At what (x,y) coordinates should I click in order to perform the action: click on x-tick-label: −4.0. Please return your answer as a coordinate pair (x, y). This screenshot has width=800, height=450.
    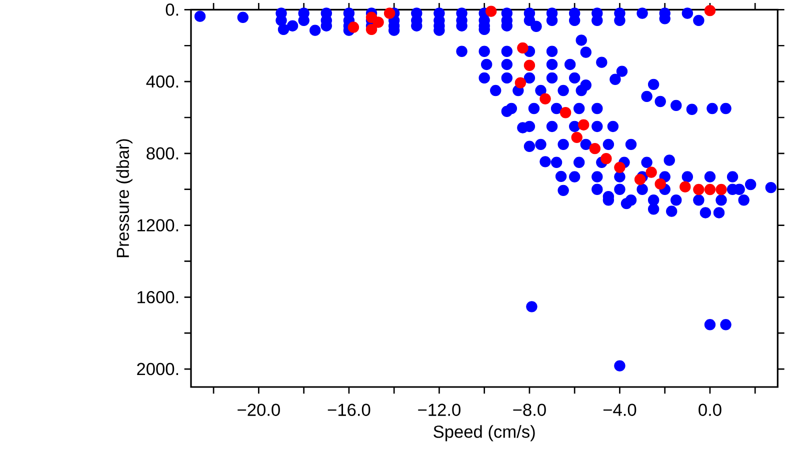
    Looking at the image, I should click on (619, 410).